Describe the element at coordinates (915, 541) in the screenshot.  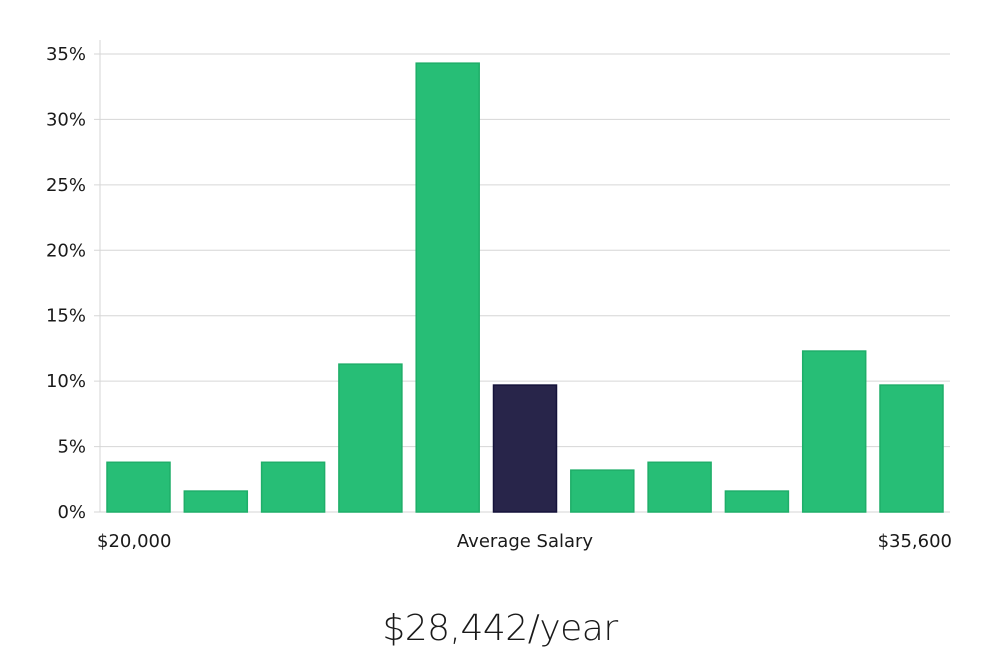
I see `x-label-max: $35,600` at that location.